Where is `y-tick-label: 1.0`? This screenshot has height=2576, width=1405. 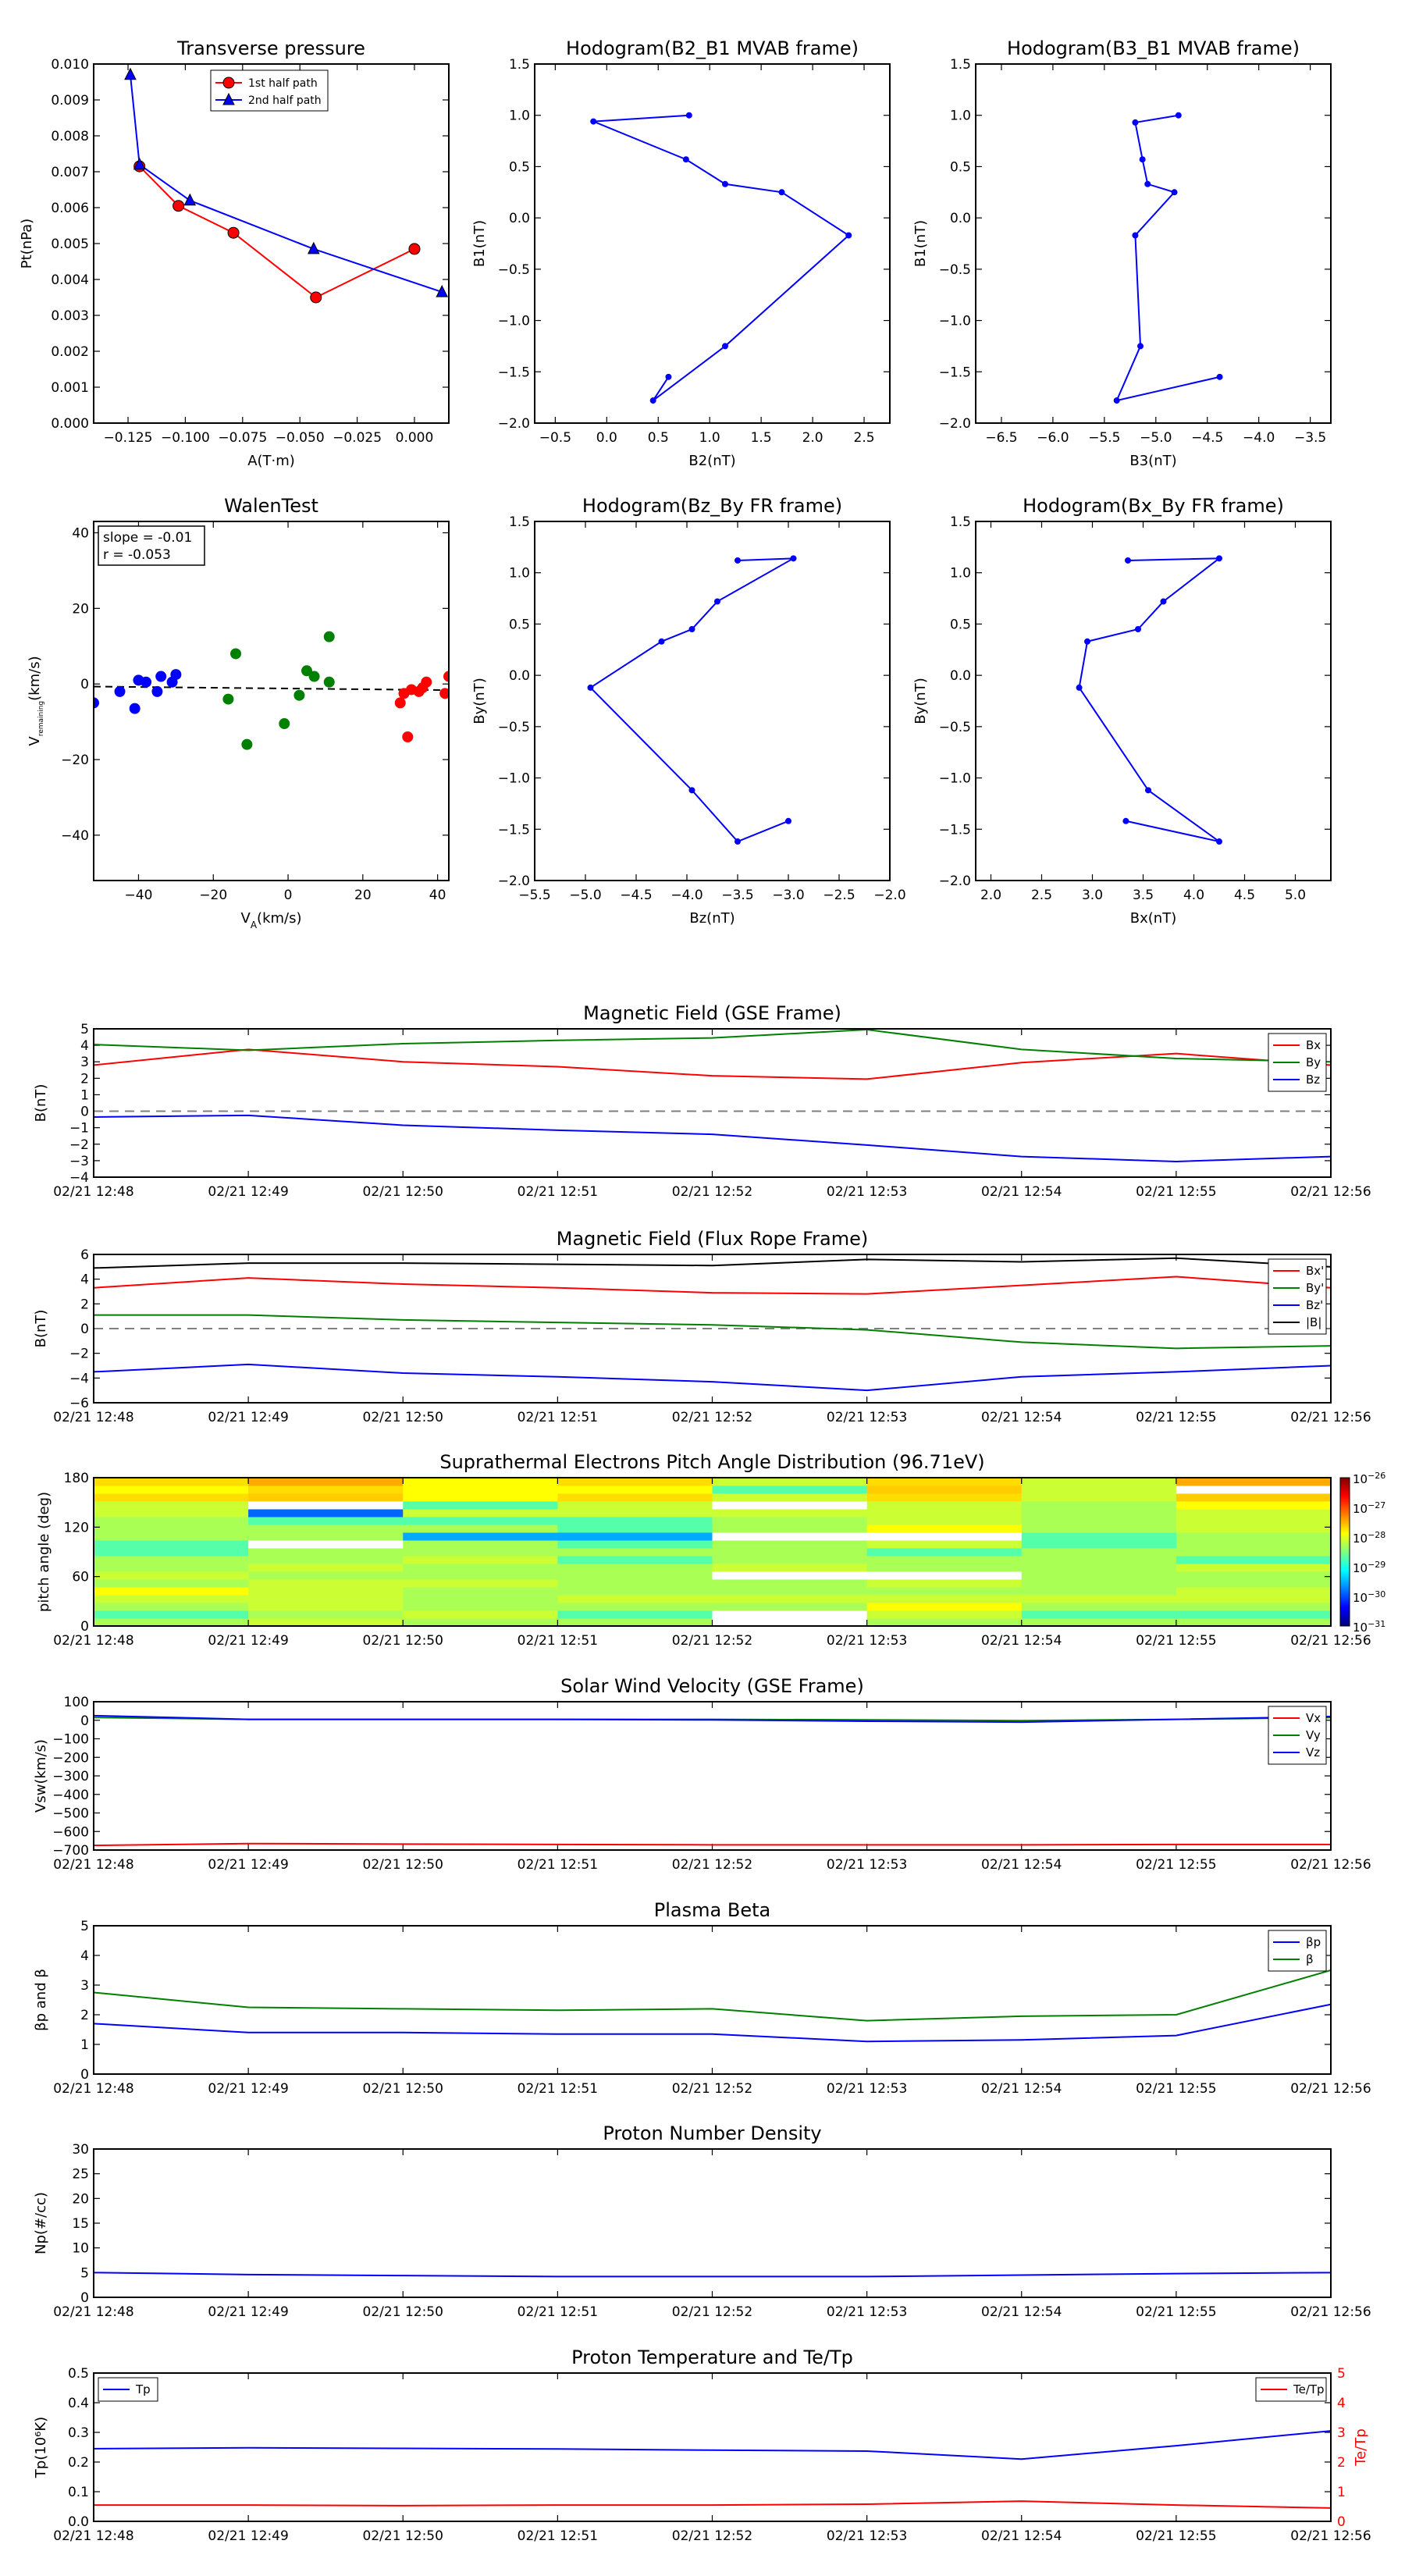
y-tick-label: 1.0 is located at coordinates (519, 574).